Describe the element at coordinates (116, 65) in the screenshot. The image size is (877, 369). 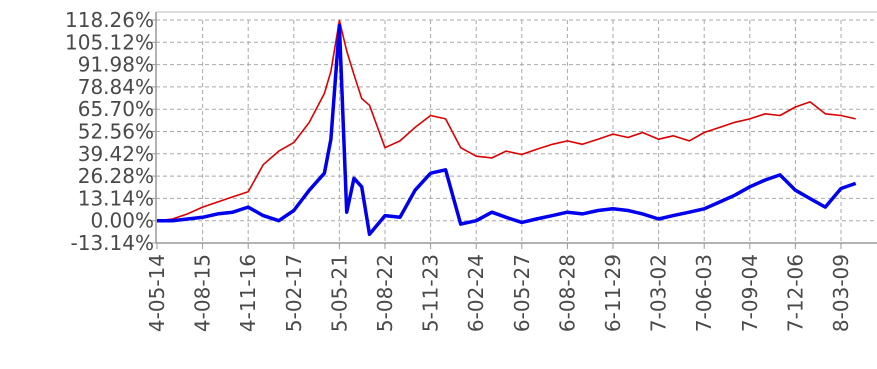
I see `y-tick-label: 91.98%` at that location.